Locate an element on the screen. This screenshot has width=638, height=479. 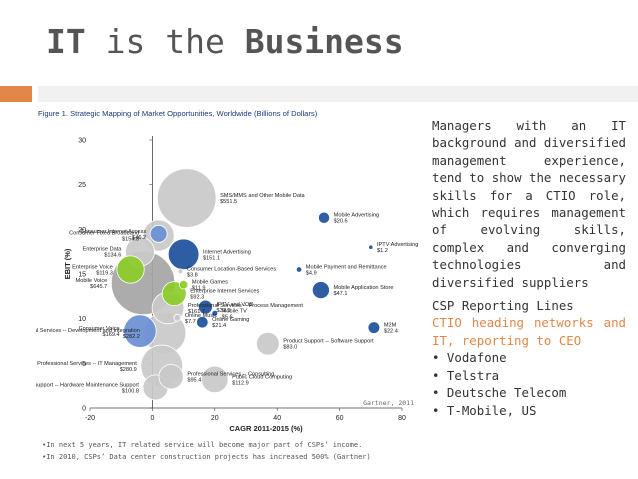
y-tick-label: 0 is located at coordinates (84, 409).